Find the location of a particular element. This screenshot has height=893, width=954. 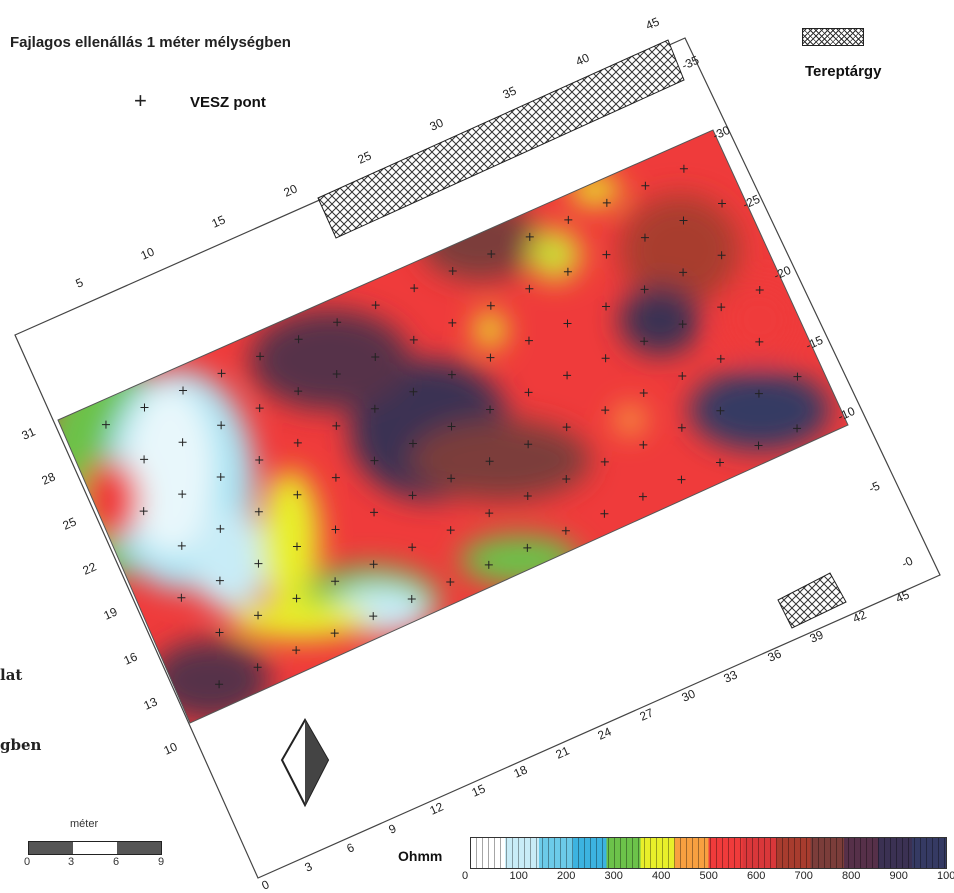

colorbar-tick: 300 is located at coordinates (613, 876).